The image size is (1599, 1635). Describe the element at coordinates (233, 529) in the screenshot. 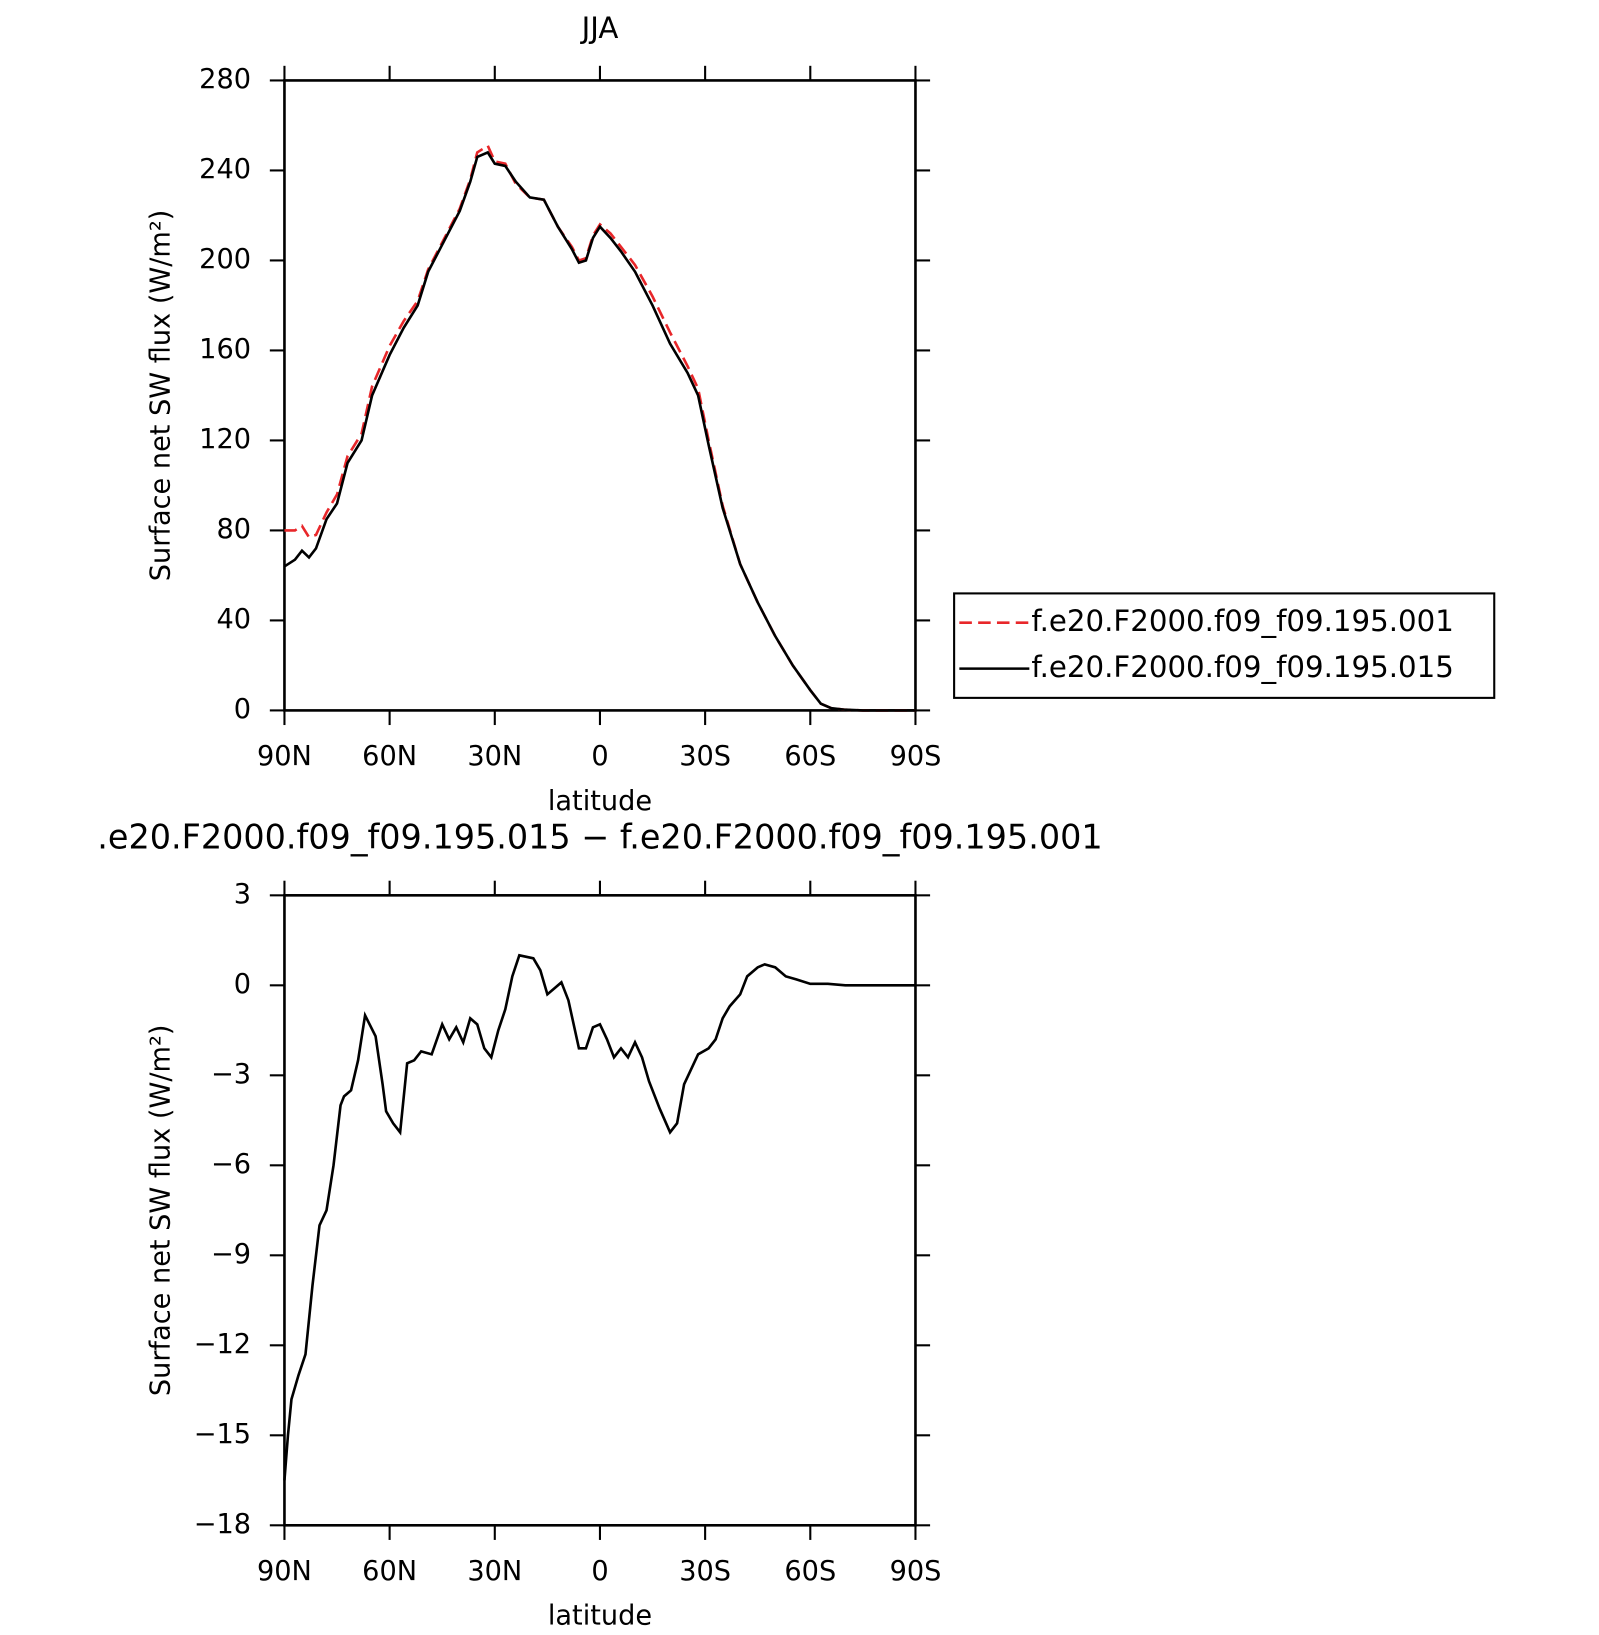

I see `y-tick-label: 80` at that location.